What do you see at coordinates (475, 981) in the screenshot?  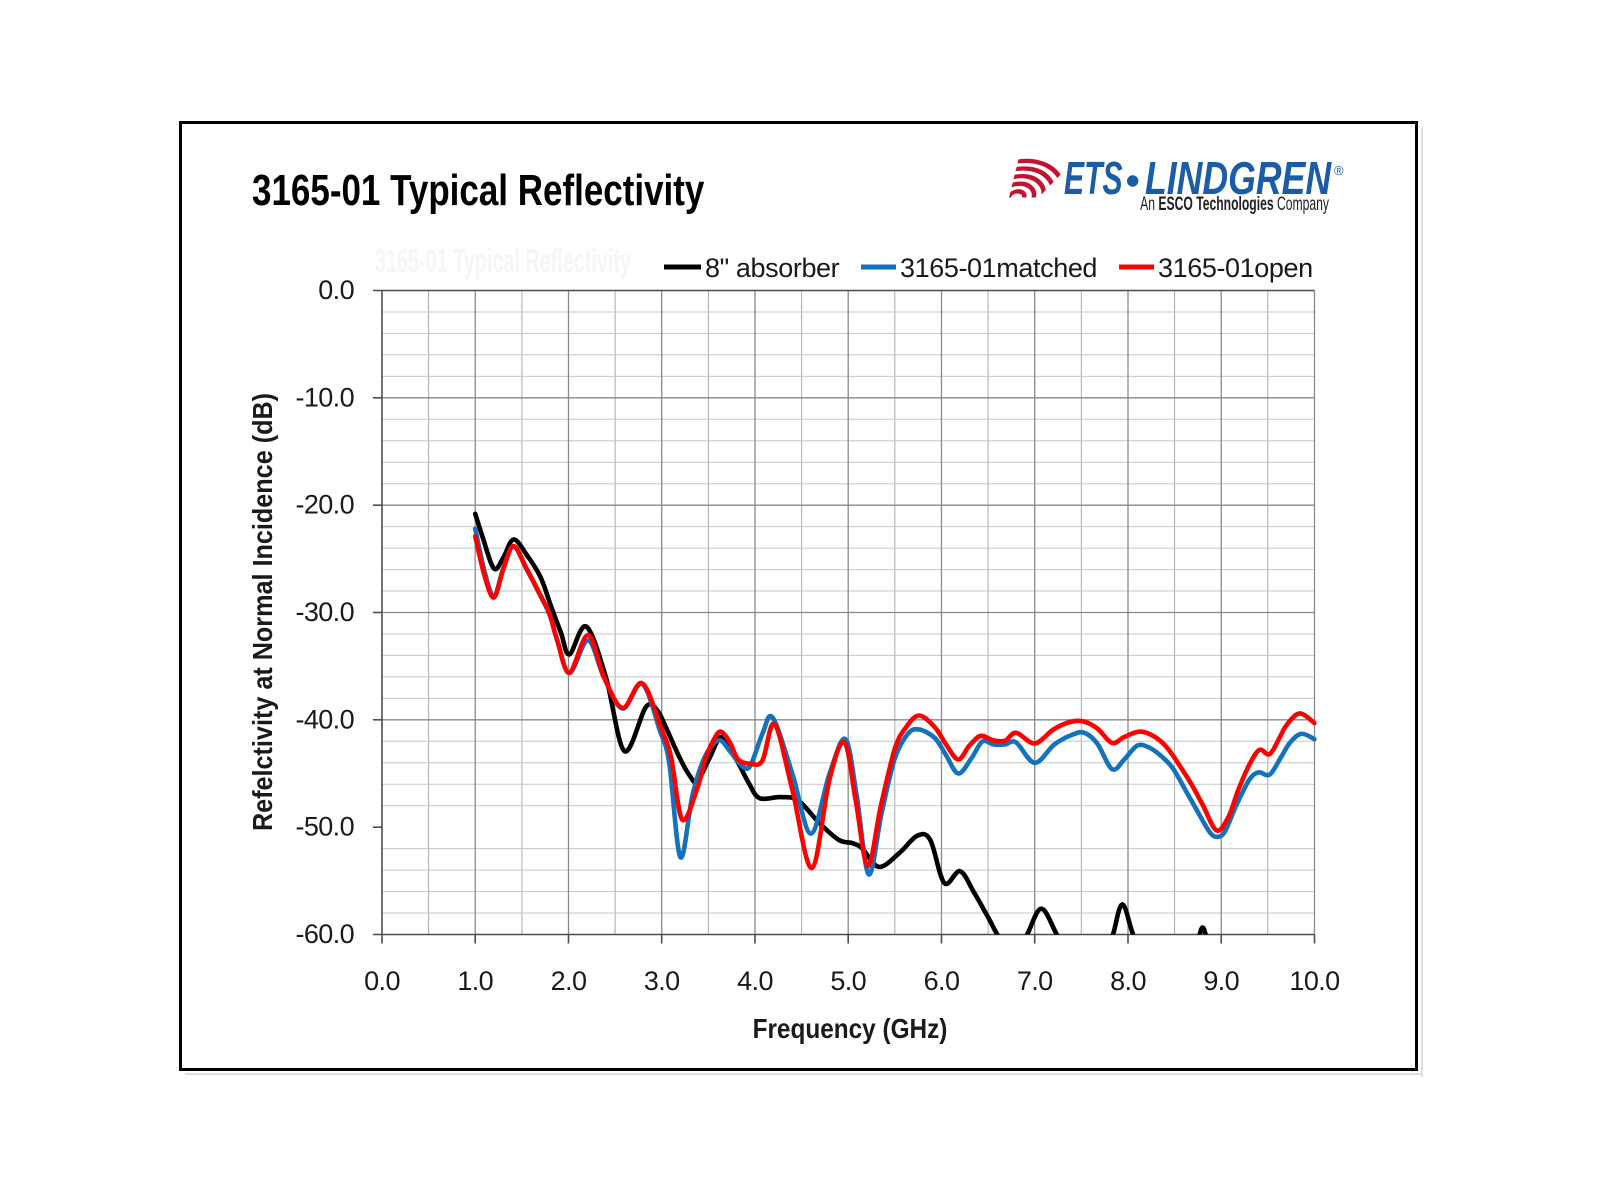 I see `svg-text: 1.0` at bounding box center [475, 981].